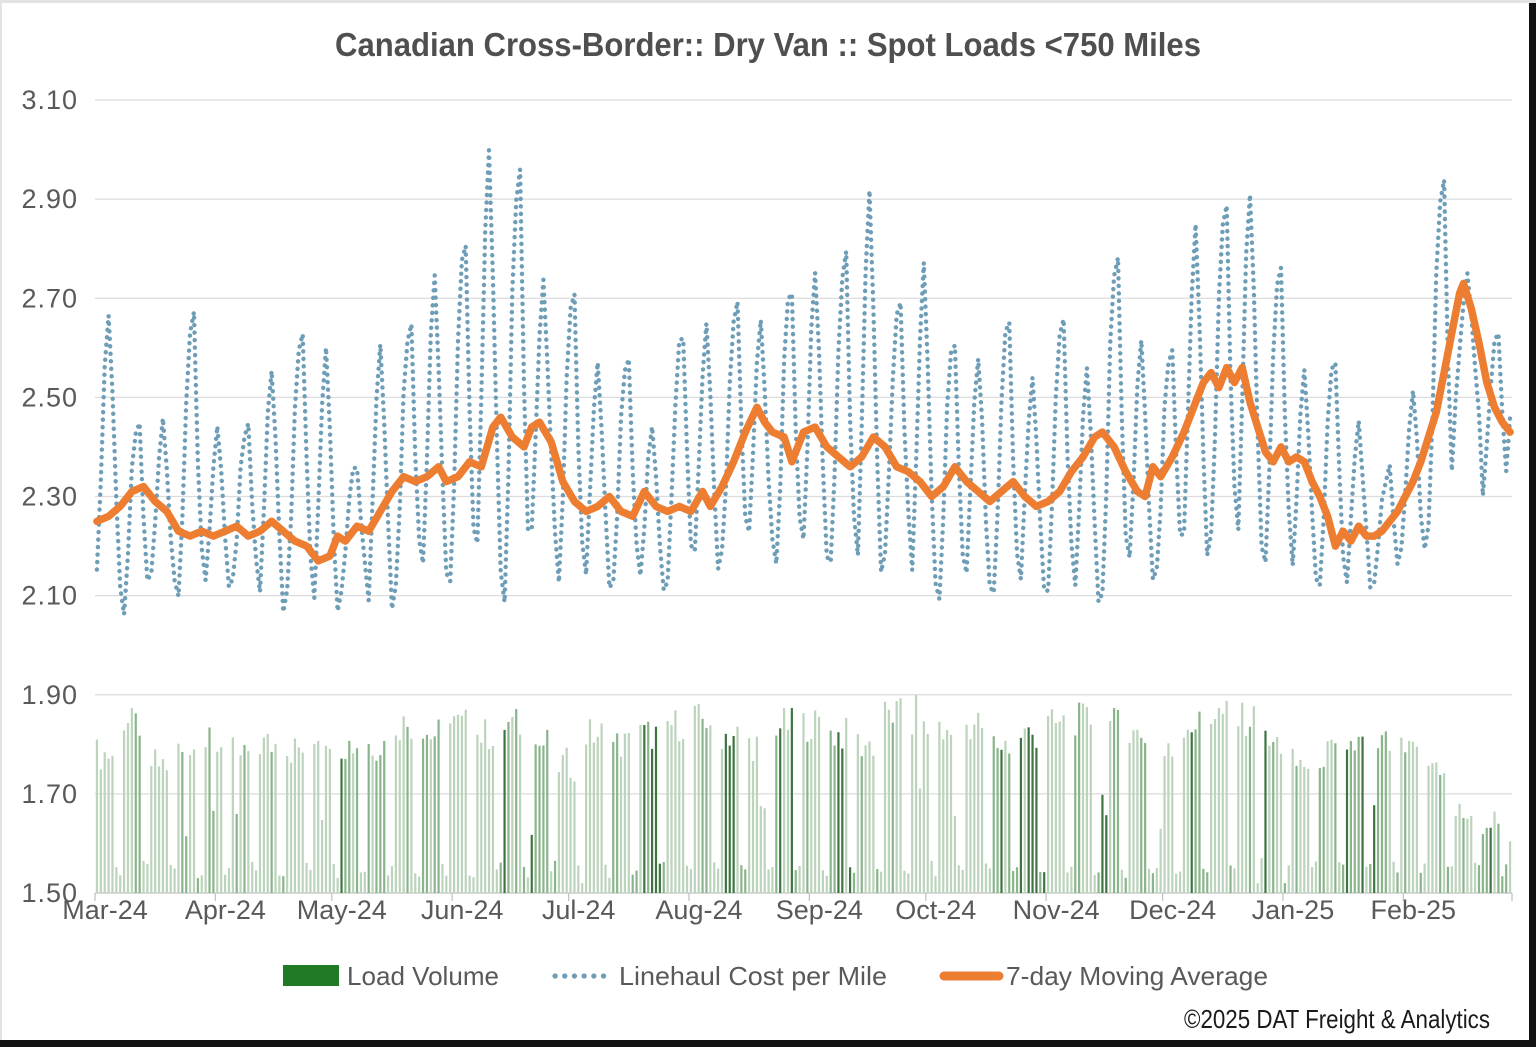 This screenshot has width=1536, height=1047. I want to click on x-axis-label: Apr-24, so click(225, 910).